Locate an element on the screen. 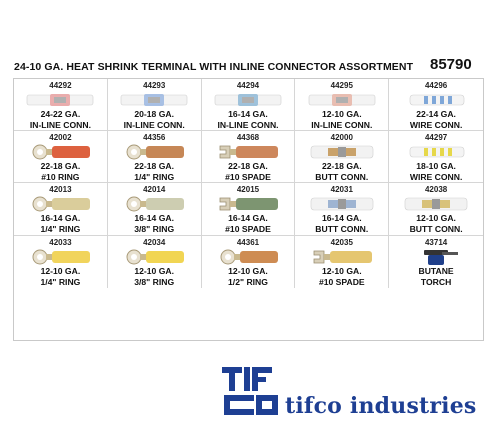  product-gauge: 20-18 GA. is located at coordinates (154, 114).